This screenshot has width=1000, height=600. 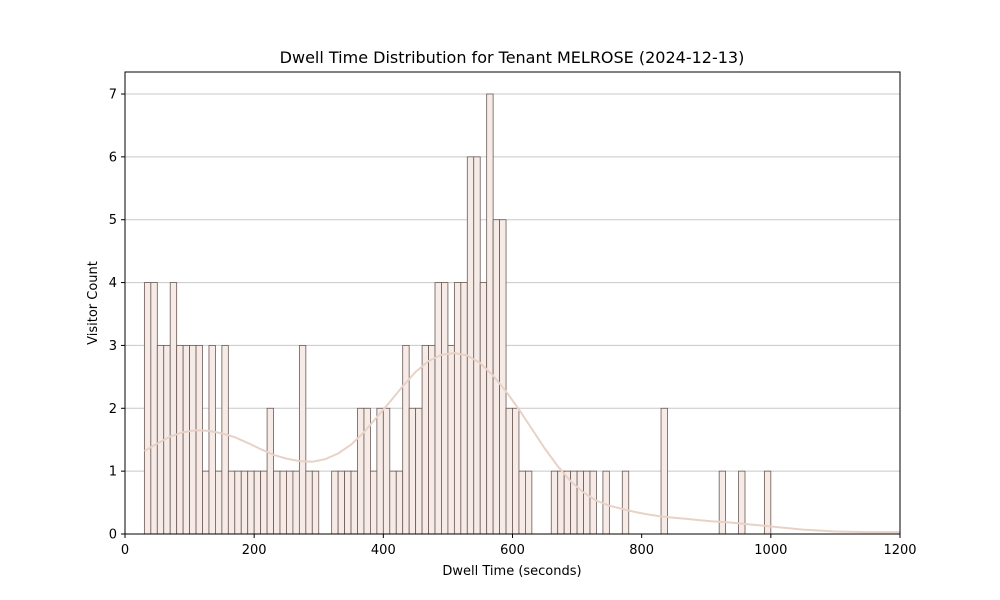 What do you see at coordinates (383, 550) in the screenshot?
I see `x-tick-label: 400` at bounding box center [383, 550].